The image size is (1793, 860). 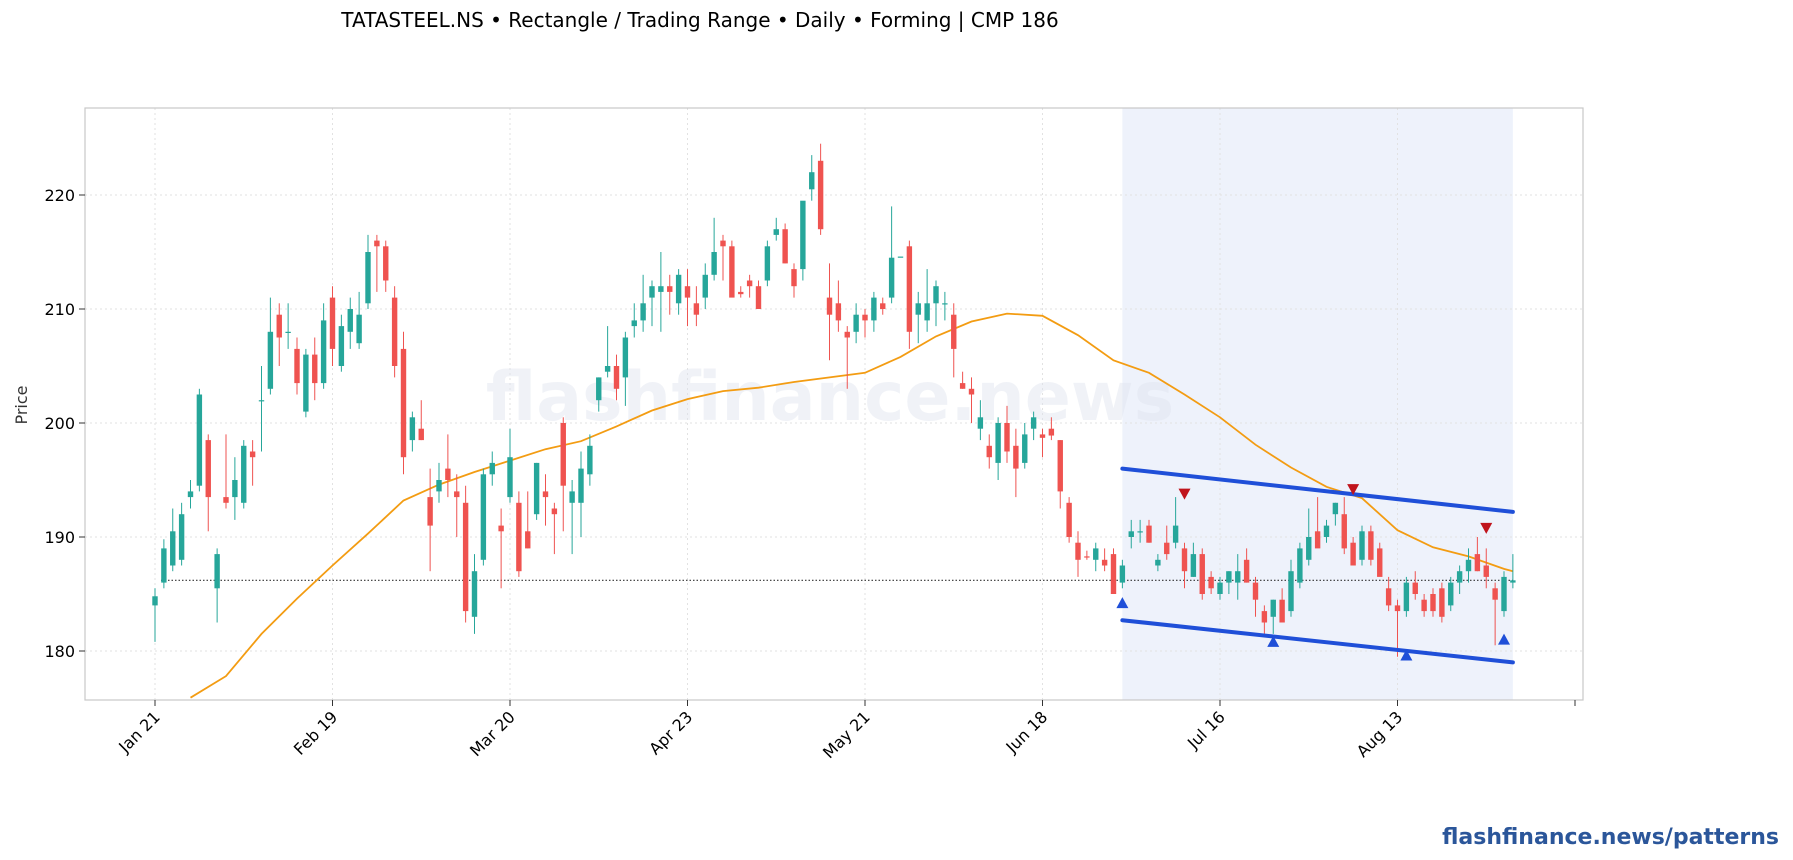 What do you see at coordinates (21, 404) in the screenshot?
I see `y-axis-label: Price` at bounding box center [21, 404].